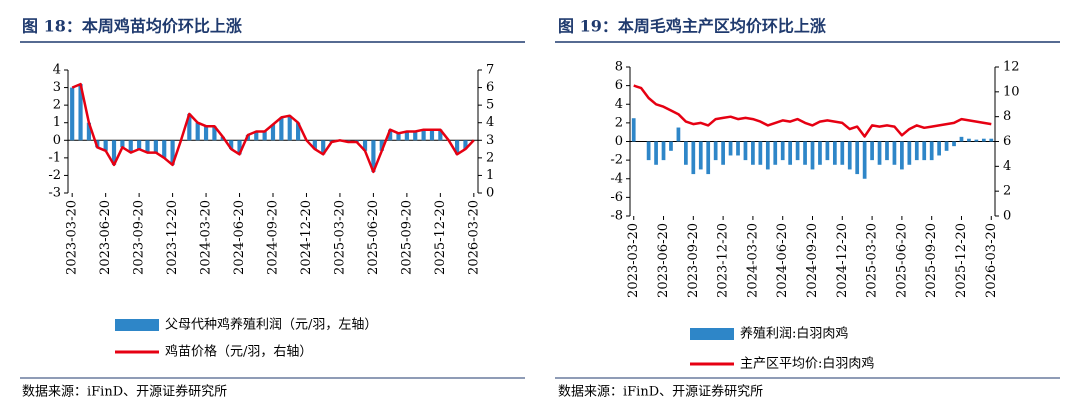  Describe the element at coordinates (105, 237) in the screenshot. I see `x-tick-label: 2023-06-20` at that location.